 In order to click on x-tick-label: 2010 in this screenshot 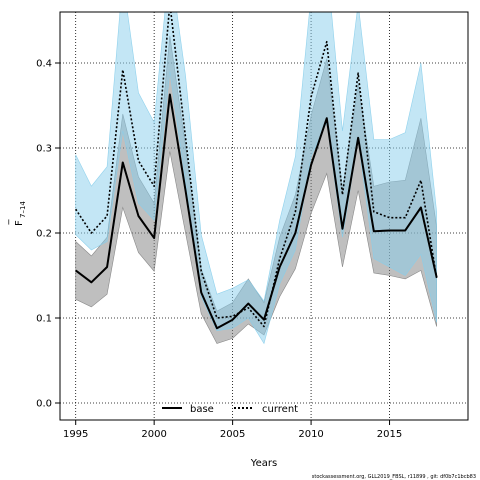, I will do `click(310, 434)`.